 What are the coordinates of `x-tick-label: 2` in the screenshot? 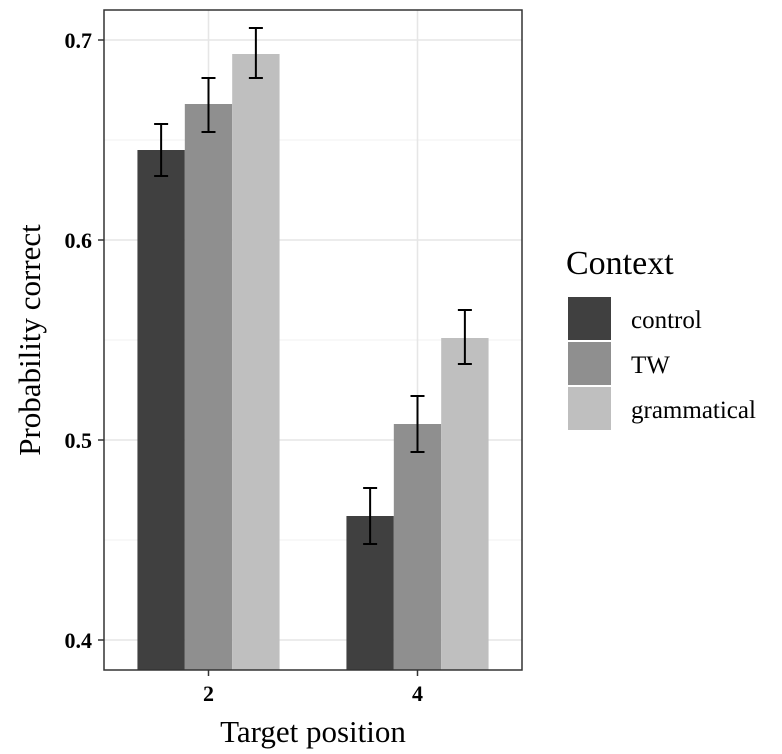 It's located at (208, 693).